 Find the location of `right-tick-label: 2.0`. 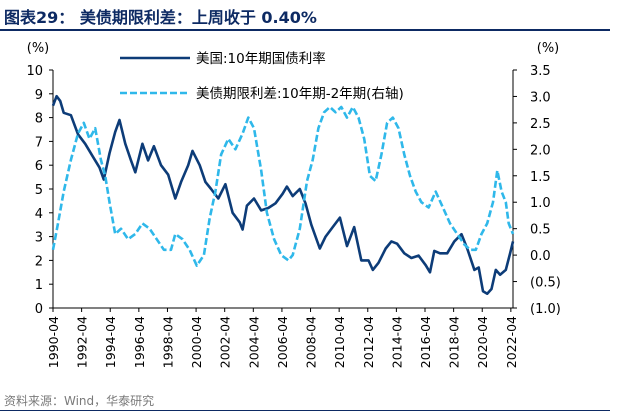

right-tick-label: 2.0 is located at coordinates (540, 150).